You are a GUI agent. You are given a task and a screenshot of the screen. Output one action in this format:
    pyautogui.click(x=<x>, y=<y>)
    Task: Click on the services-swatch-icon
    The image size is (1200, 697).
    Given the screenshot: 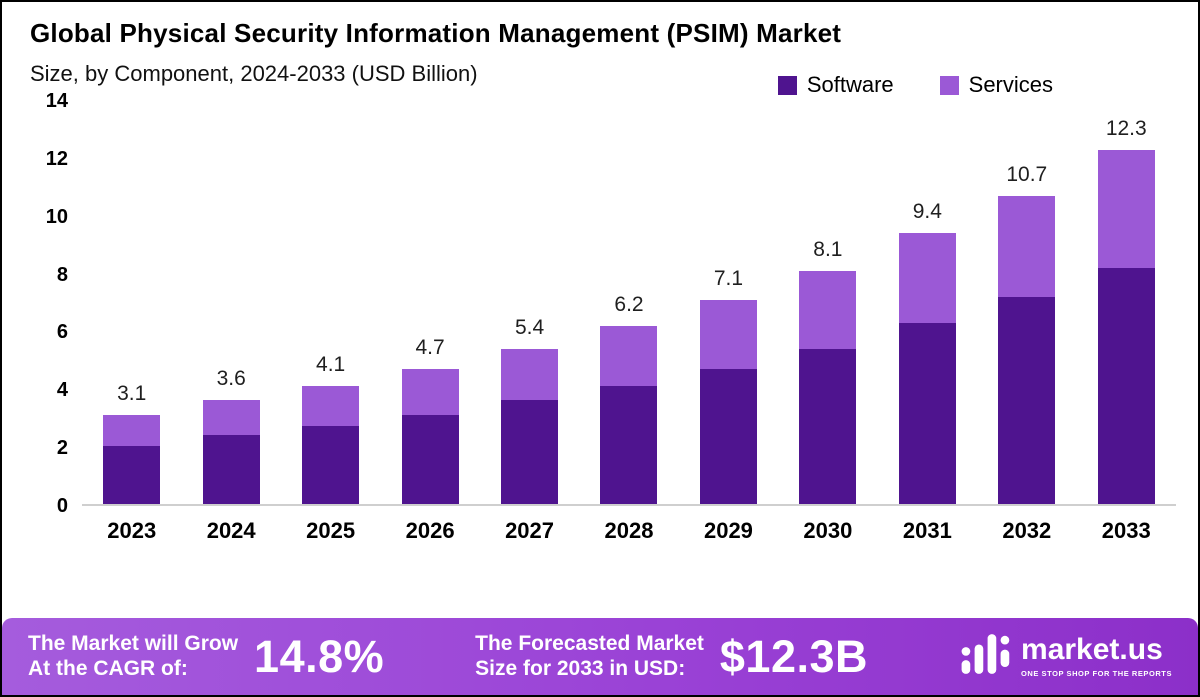 What is the action you would take?
    pyautogui.click(x=949, y=85)
    